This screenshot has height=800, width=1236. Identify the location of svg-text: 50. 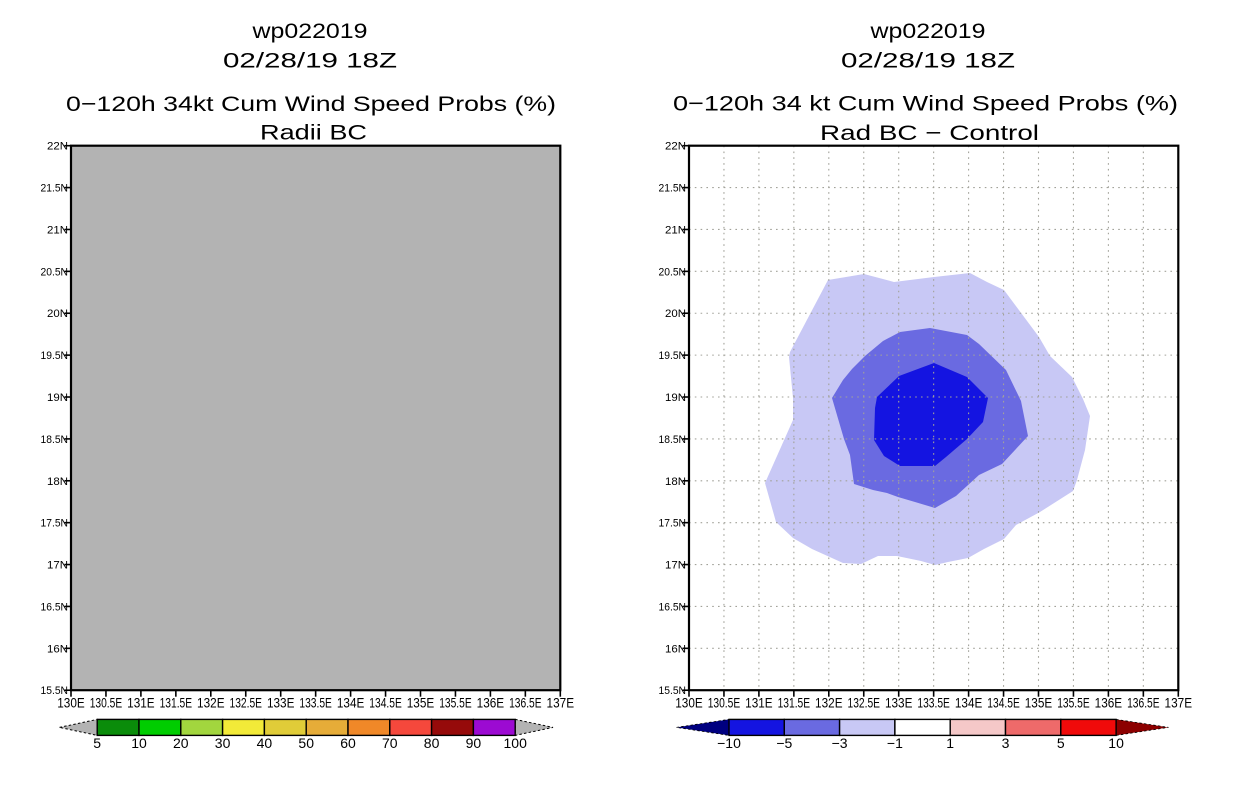
(306, 743).